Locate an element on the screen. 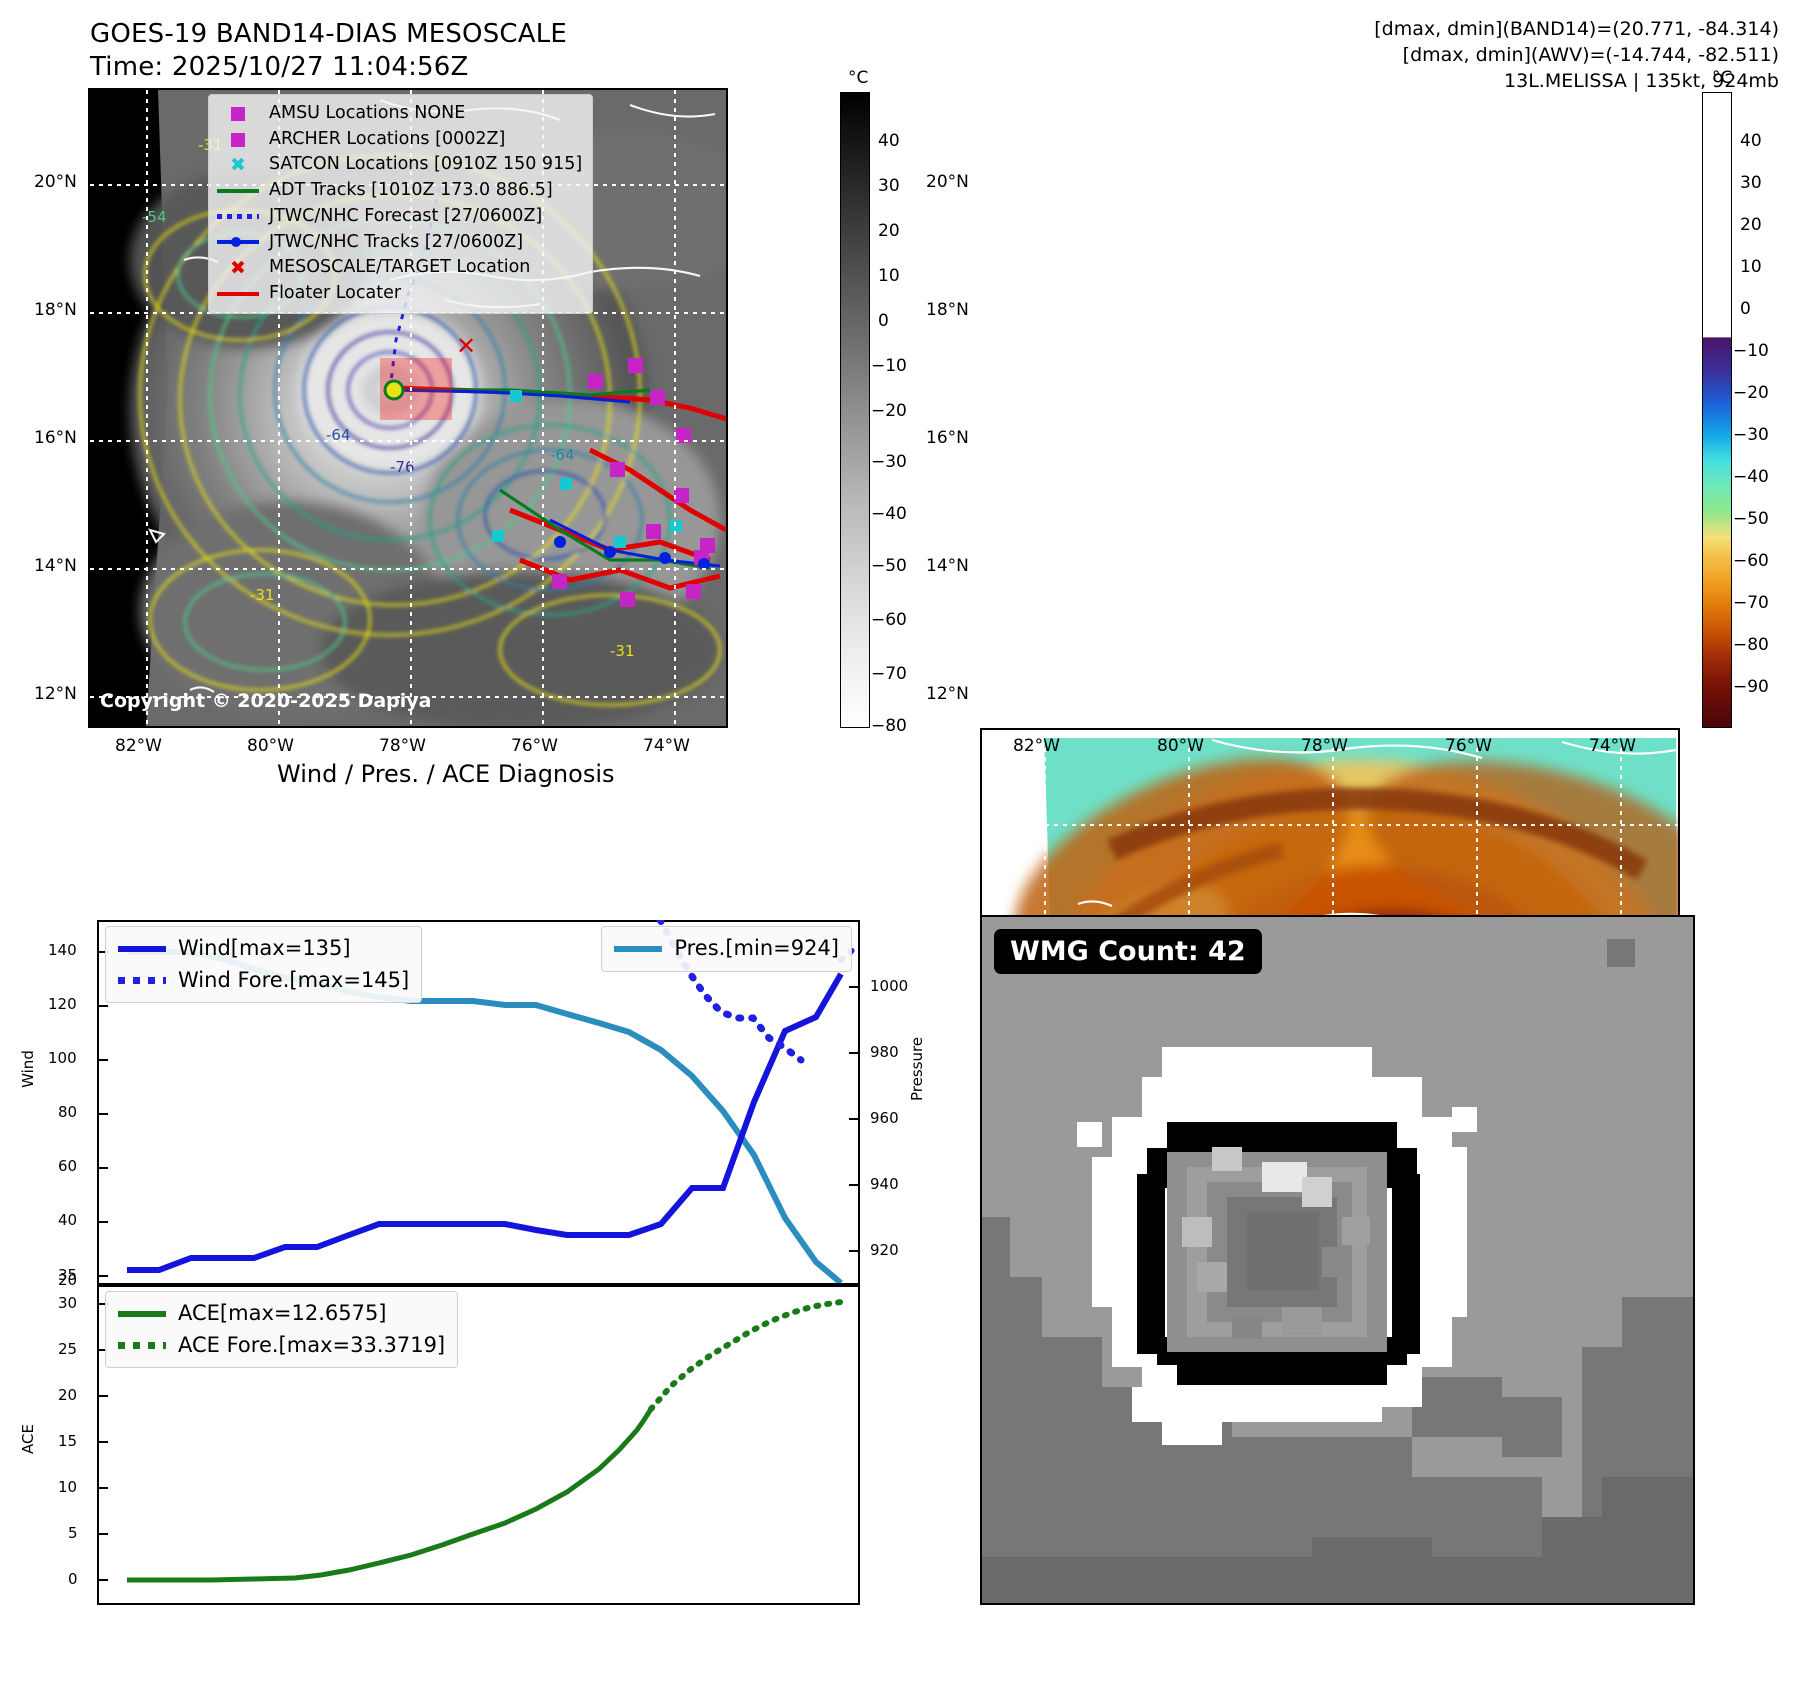 This screenshot has width=1797, height=1690. ir-cbar-tick-m20: −20 is located at coordinates (889, 411).